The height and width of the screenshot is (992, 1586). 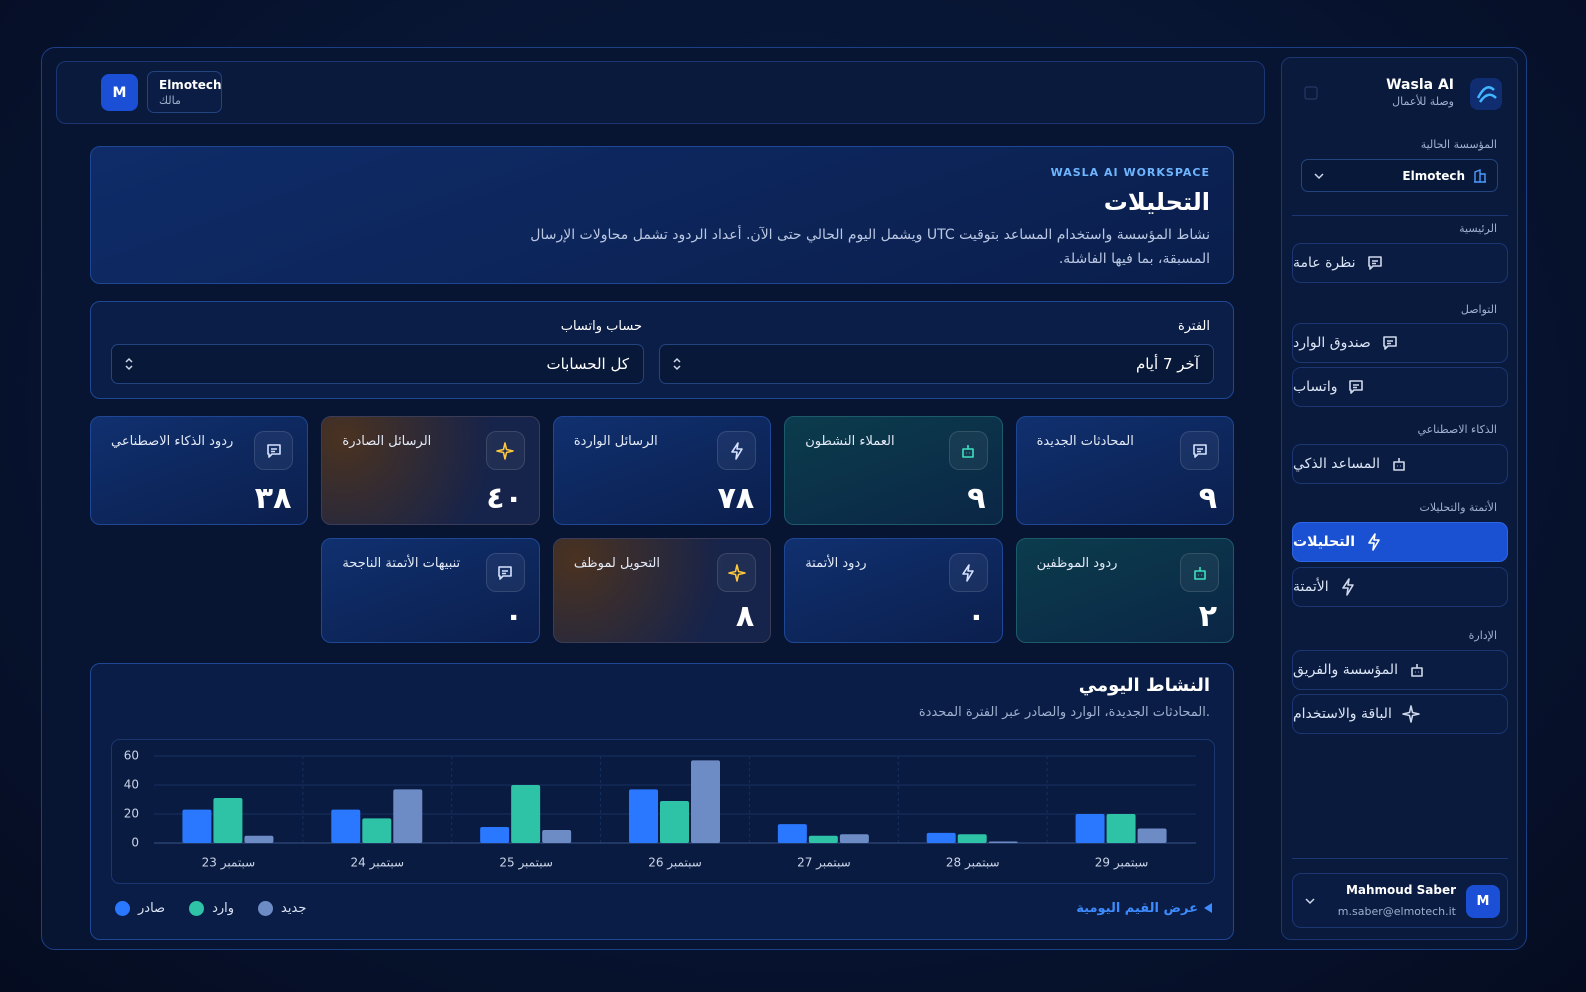 I want to click on org-select-value: Elmotech, so click(x=1444, y=175).